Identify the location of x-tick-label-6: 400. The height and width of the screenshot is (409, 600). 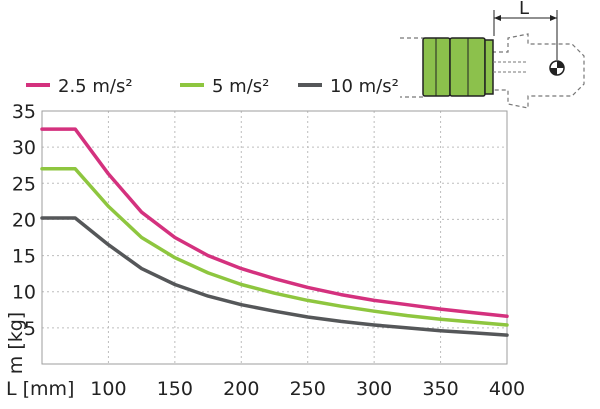
(507, 389).